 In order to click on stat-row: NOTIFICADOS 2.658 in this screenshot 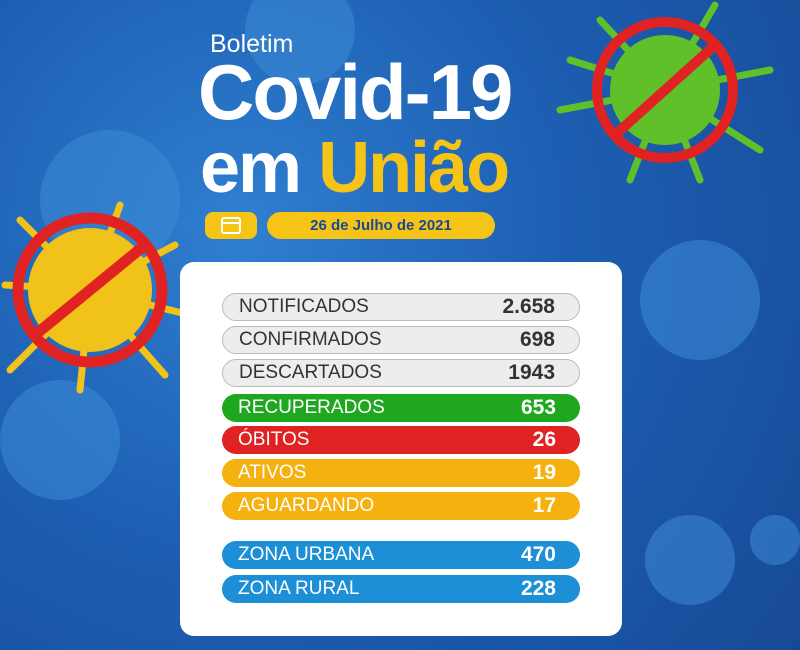, I will do `click(401, 307)`.